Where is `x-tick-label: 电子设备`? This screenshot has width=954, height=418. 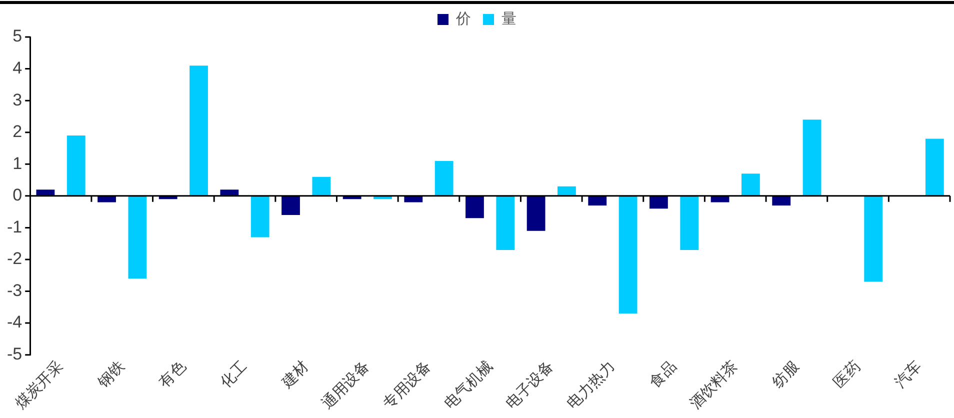 x-tick-label: 电子设备 is located at coordinates (530, 385).